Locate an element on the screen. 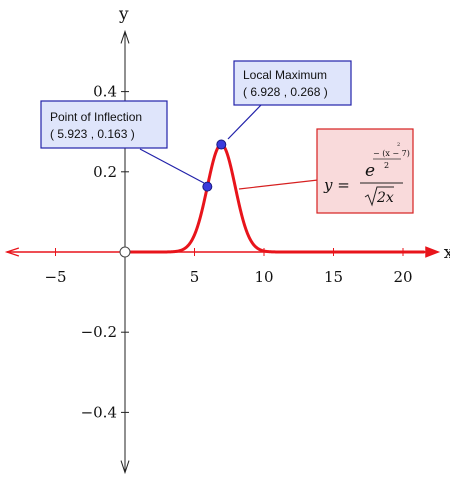 The height and width of the screenshot is (490, 450). formula-base: e is located at coordinates (370, 171).